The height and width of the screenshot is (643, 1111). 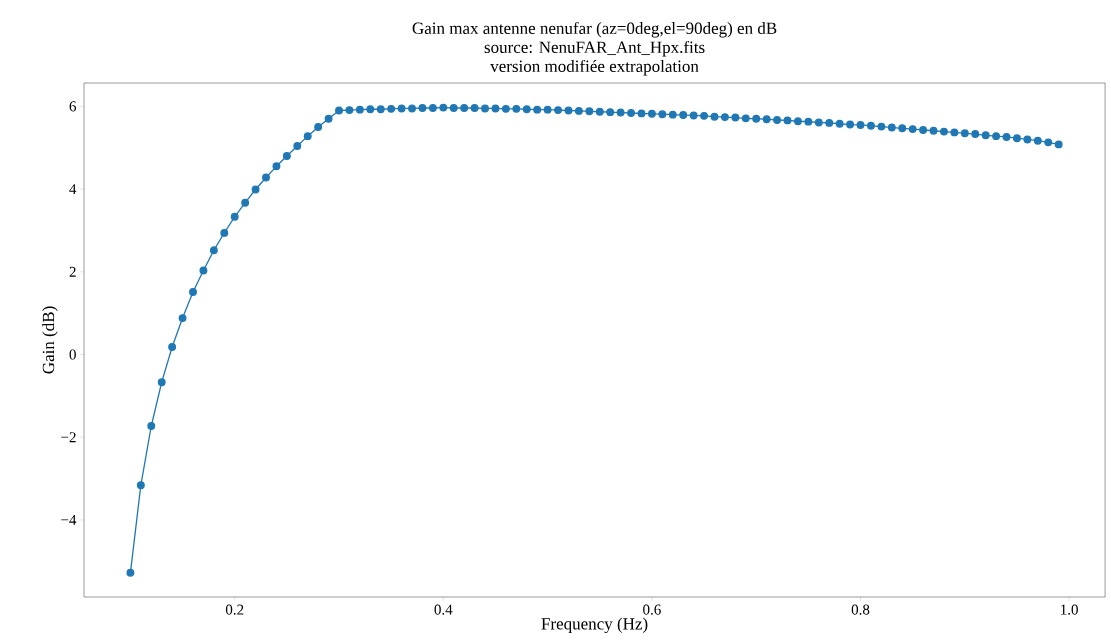 I want to click on chart-title: Gain max antenne nenufar (az=0deg,el=90deg) en dB, so click(x=594, y=29).